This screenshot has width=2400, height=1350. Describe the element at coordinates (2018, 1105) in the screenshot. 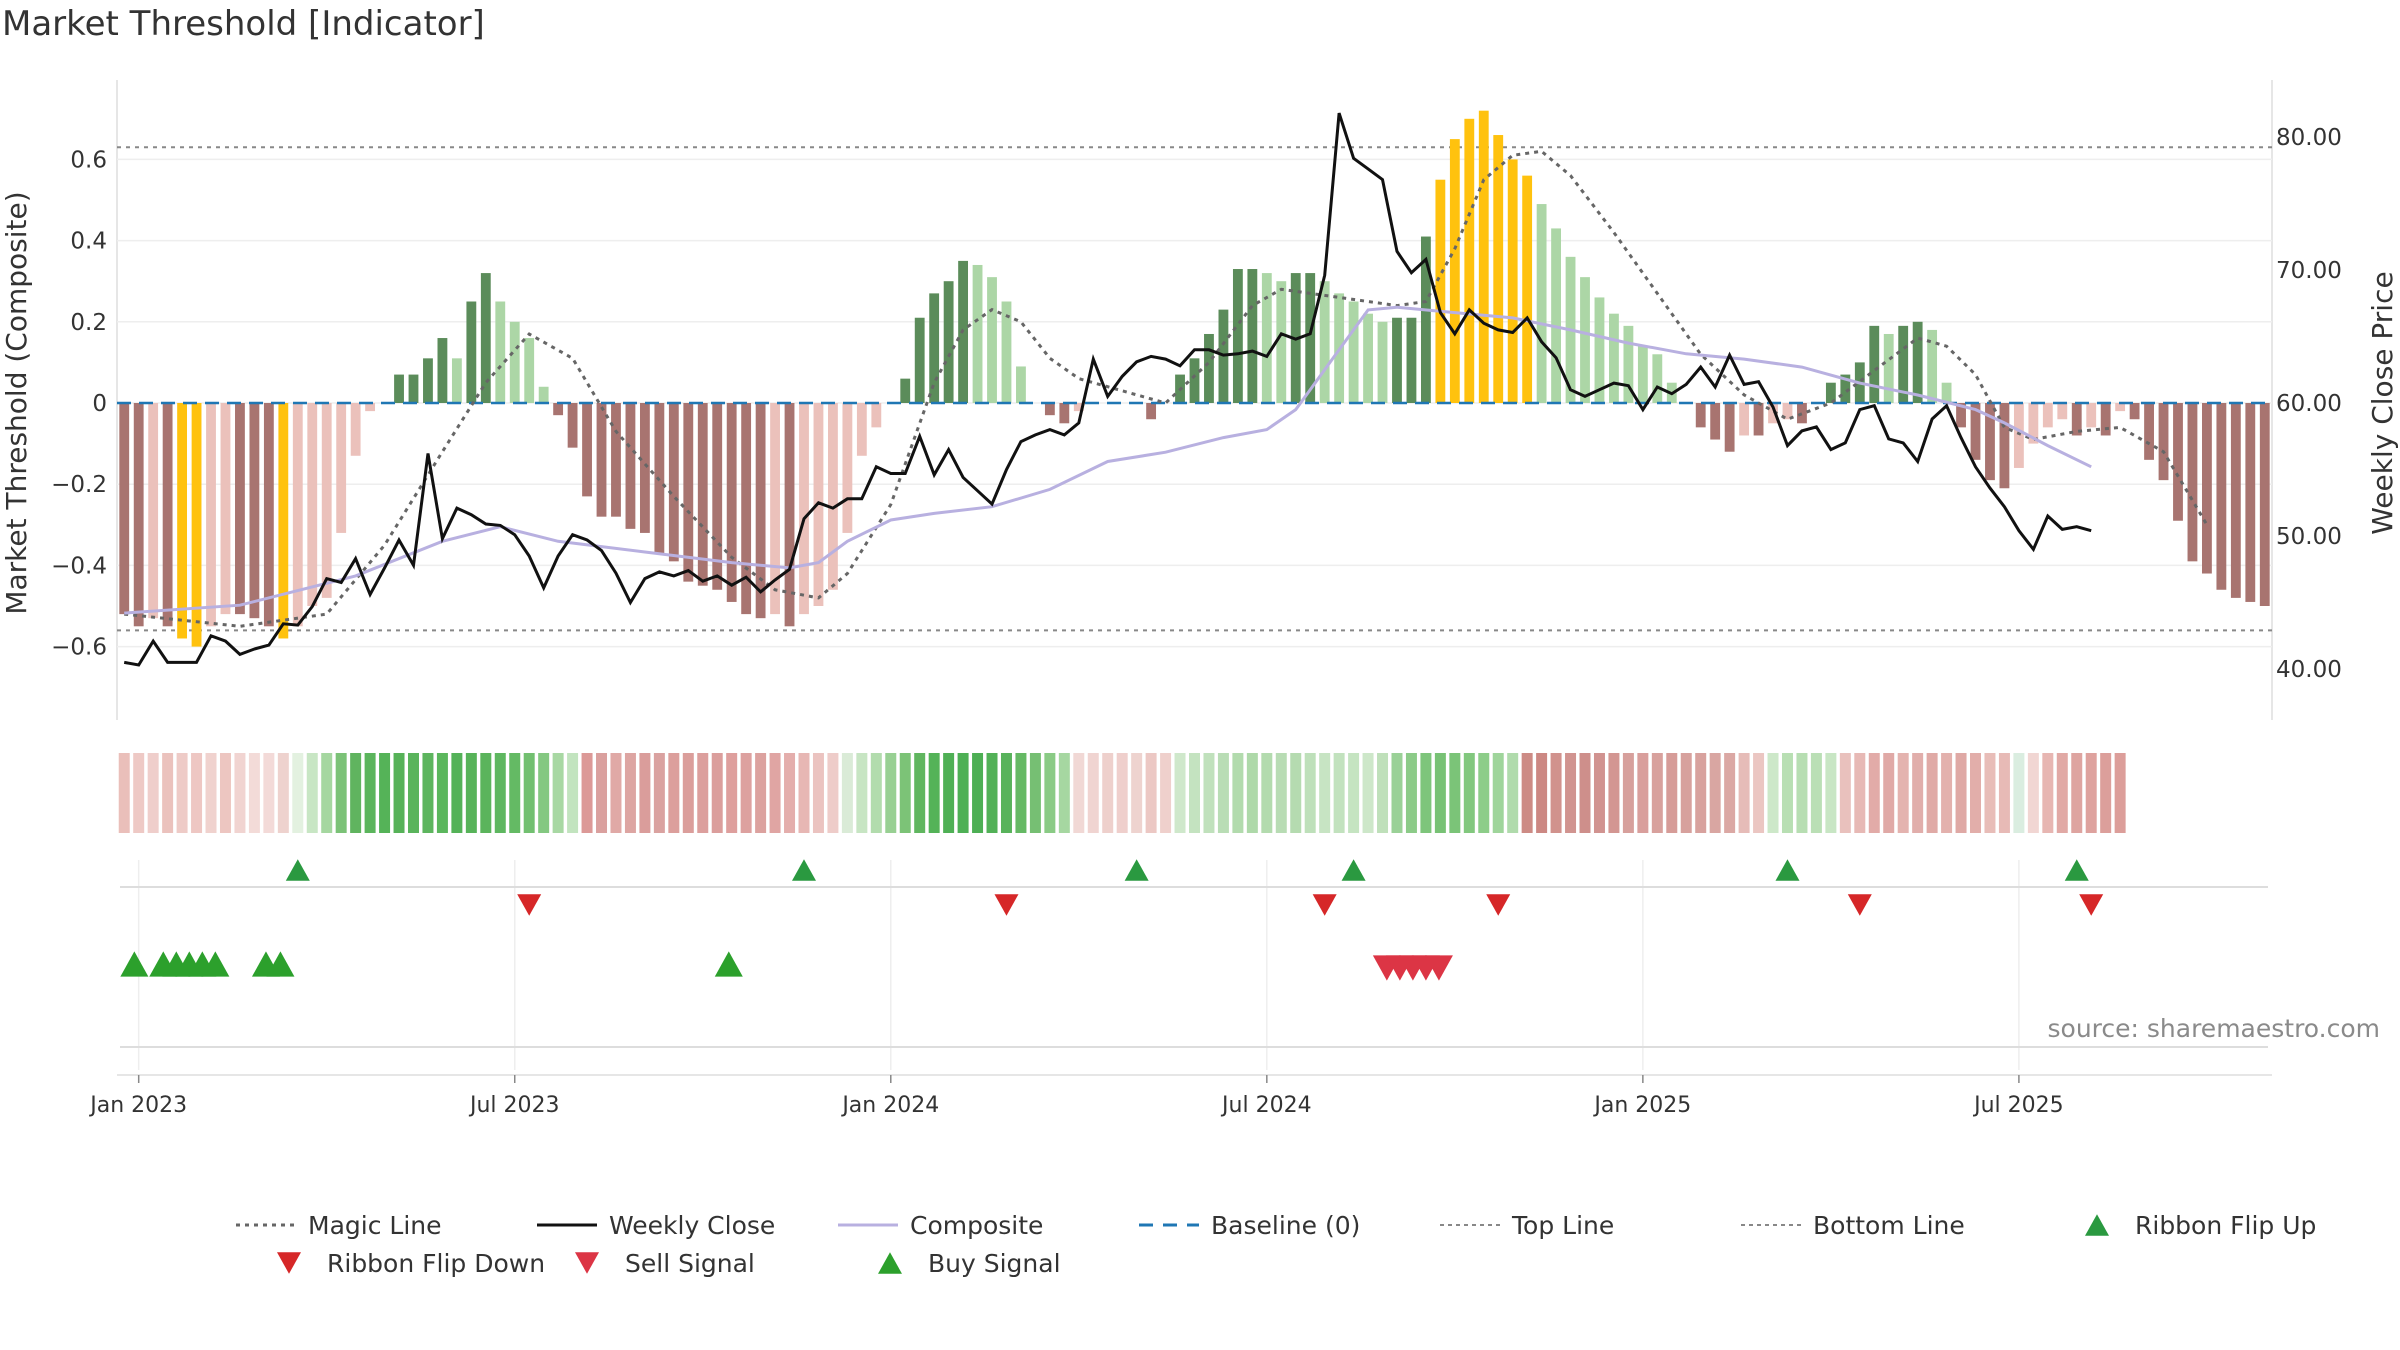

I see `x-tick-label: Jul 2025` at that location.